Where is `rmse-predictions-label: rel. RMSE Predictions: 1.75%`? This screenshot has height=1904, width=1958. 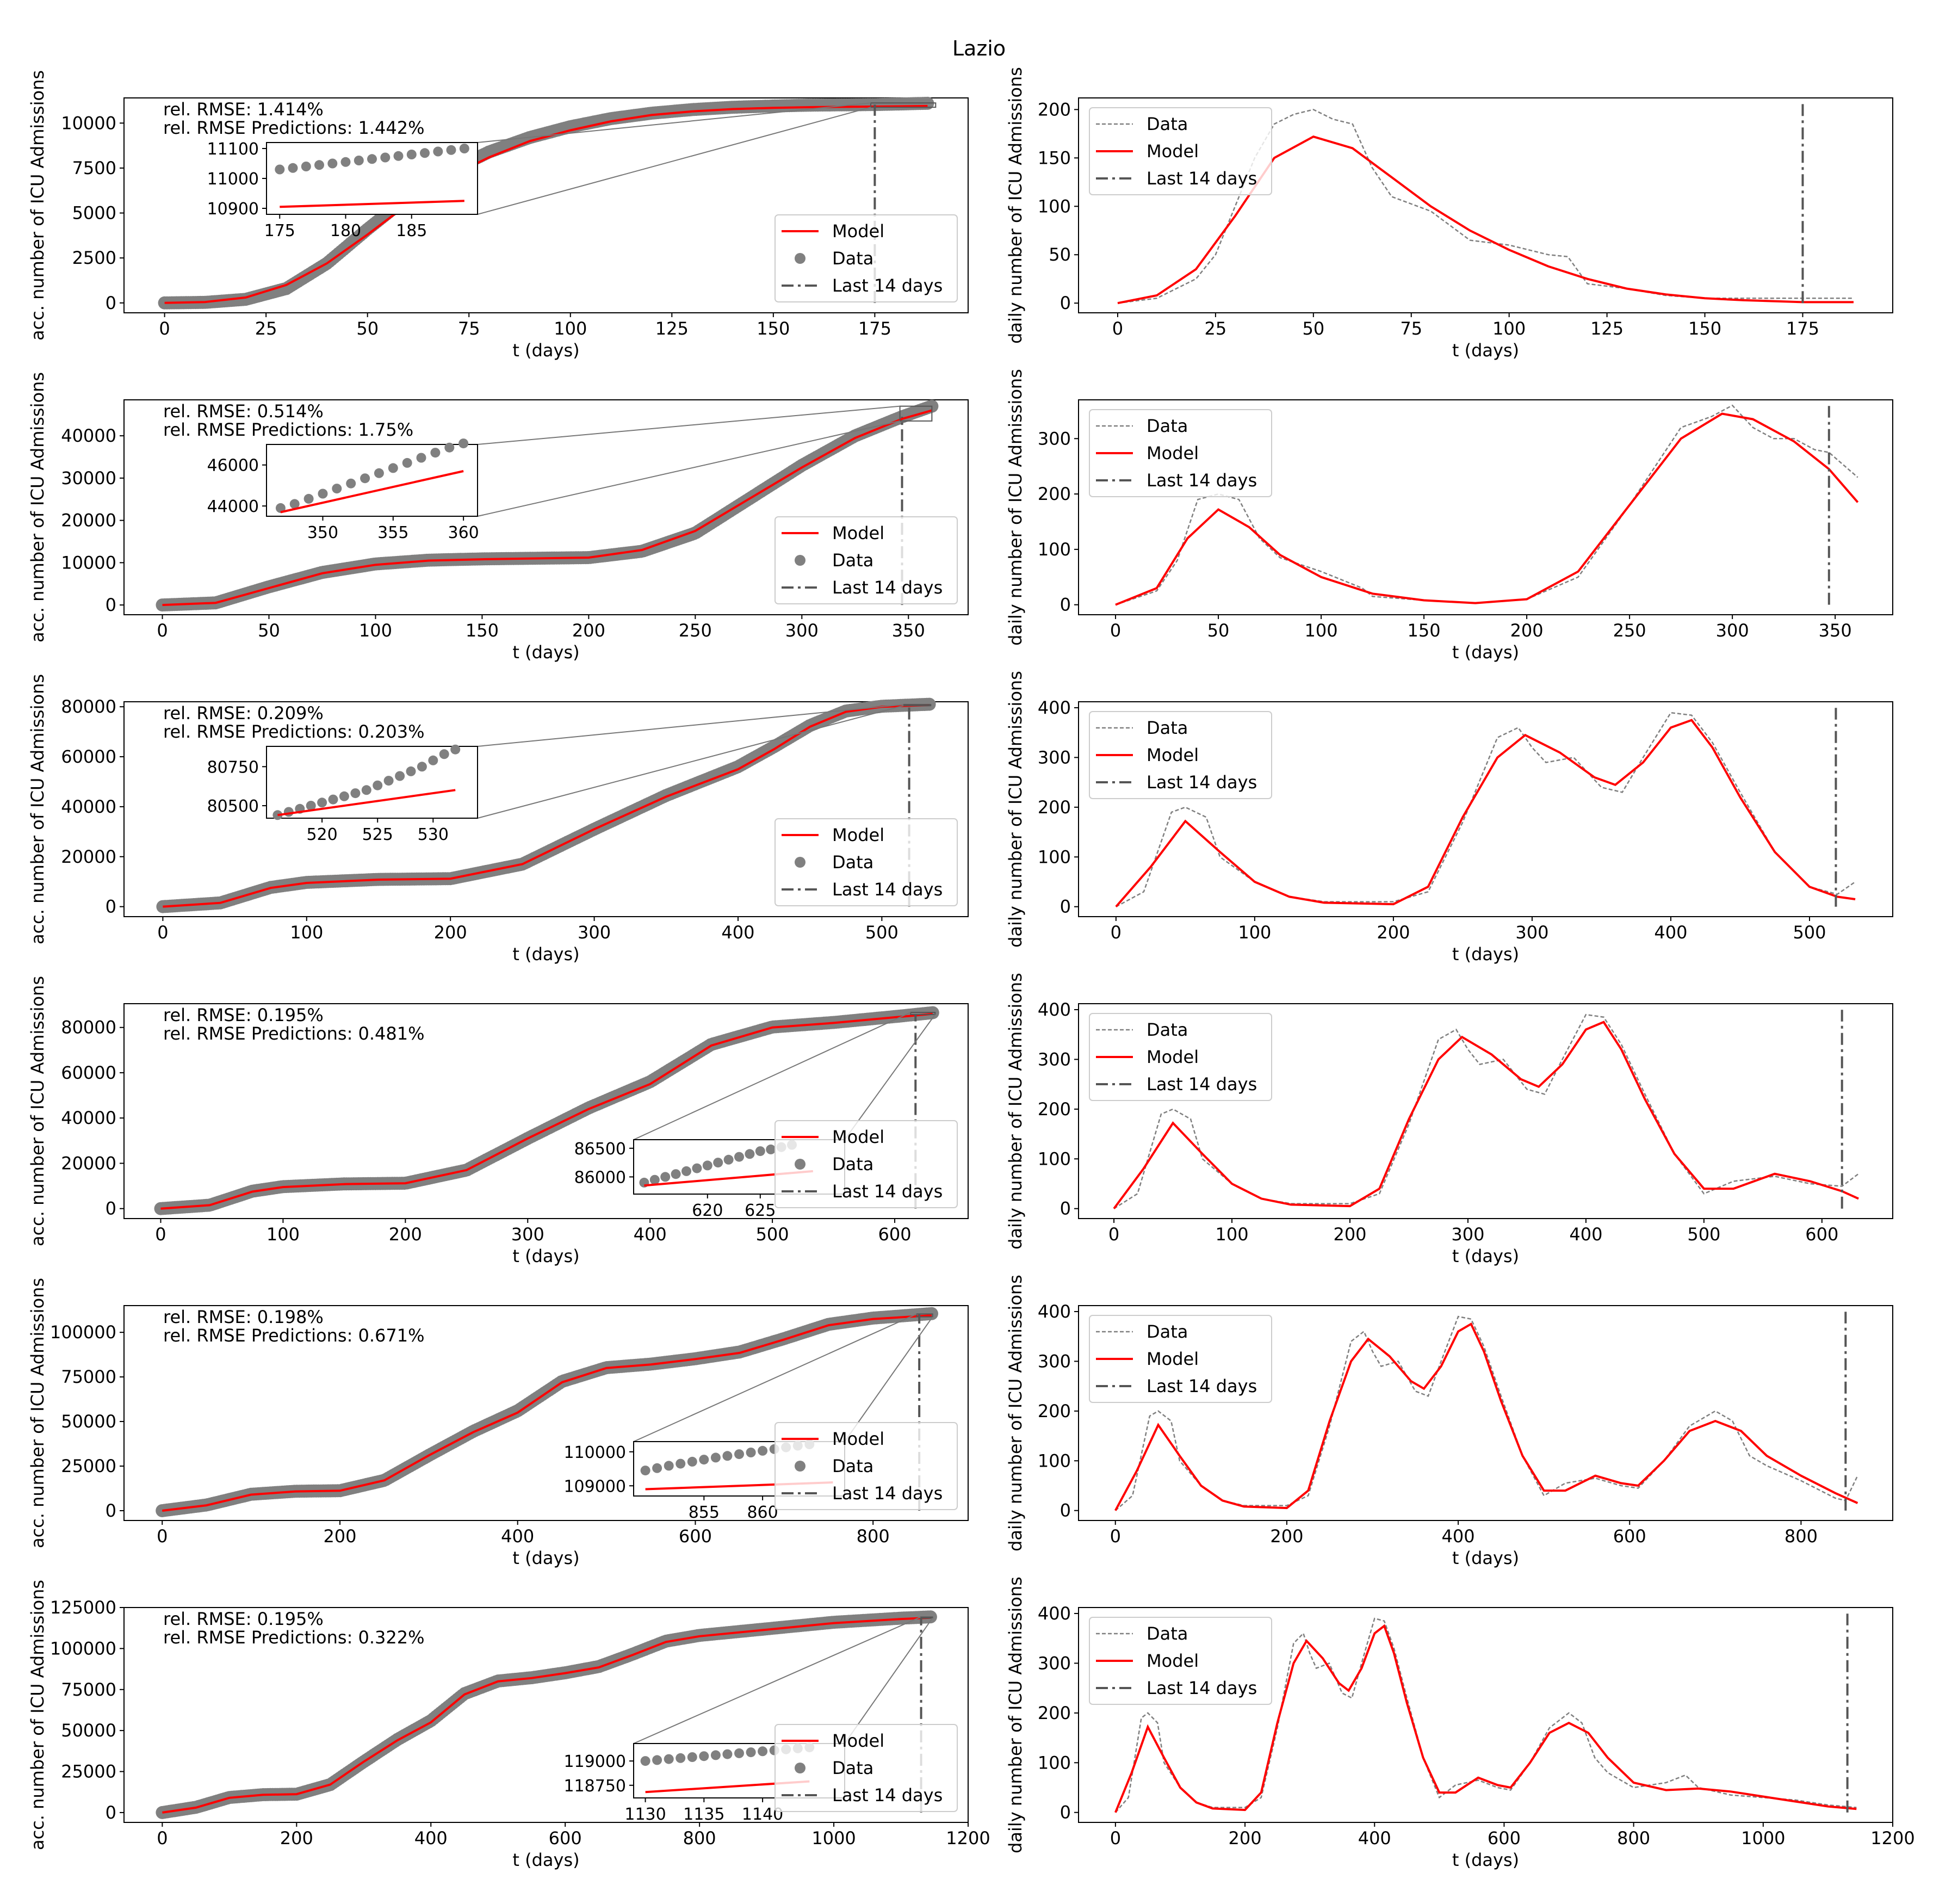 rmse-predictions-label: rel. RMSE Predictions: 1.75% is located at coordinates (288, 429).